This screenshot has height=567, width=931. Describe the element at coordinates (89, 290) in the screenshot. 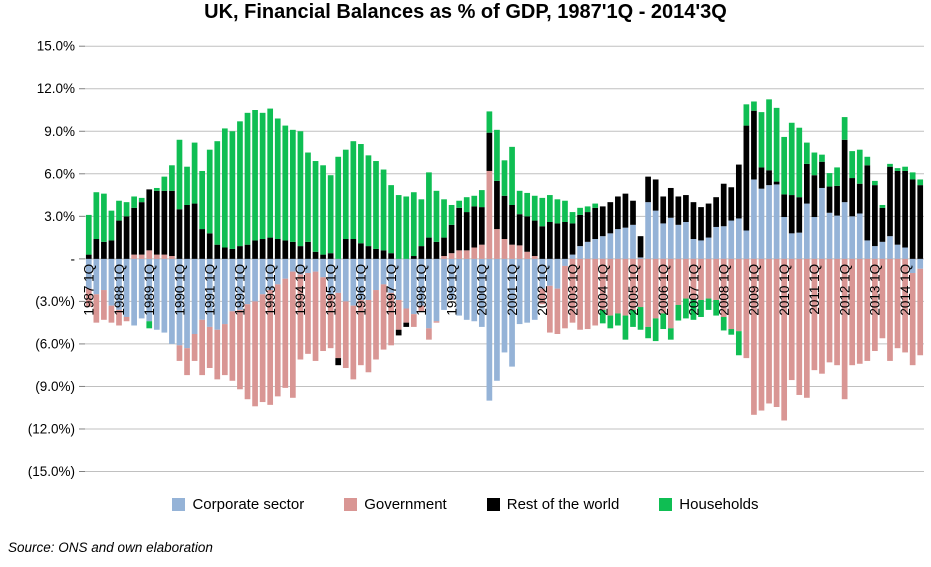

I see `x-axis-label: 1987 1Q` at that location.